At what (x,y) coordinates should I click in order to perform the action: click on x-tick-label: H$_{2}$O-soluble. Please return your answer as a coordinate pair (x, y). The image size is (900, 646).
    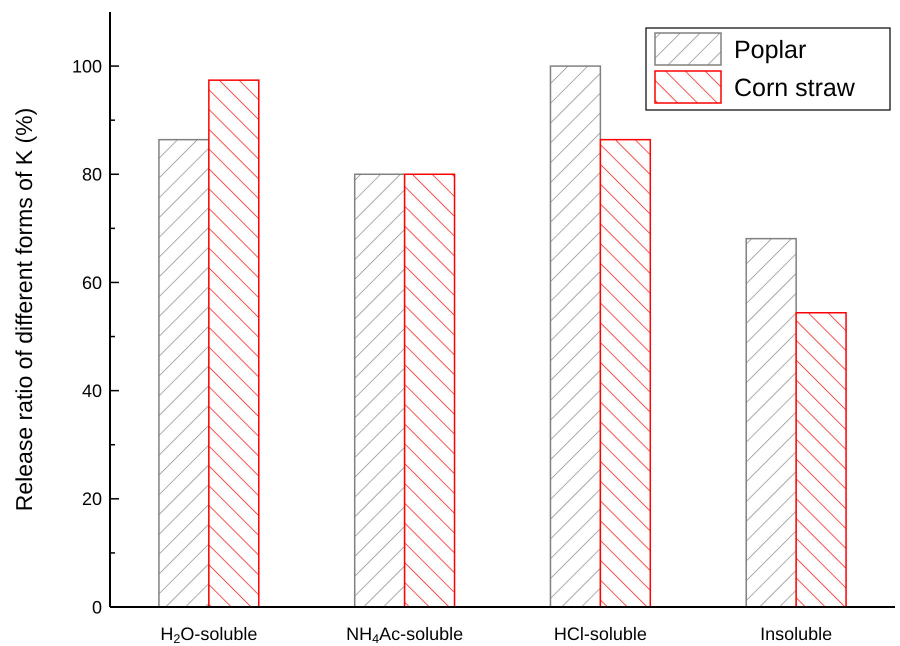
    Looking at the image, I should click on (209, 635).